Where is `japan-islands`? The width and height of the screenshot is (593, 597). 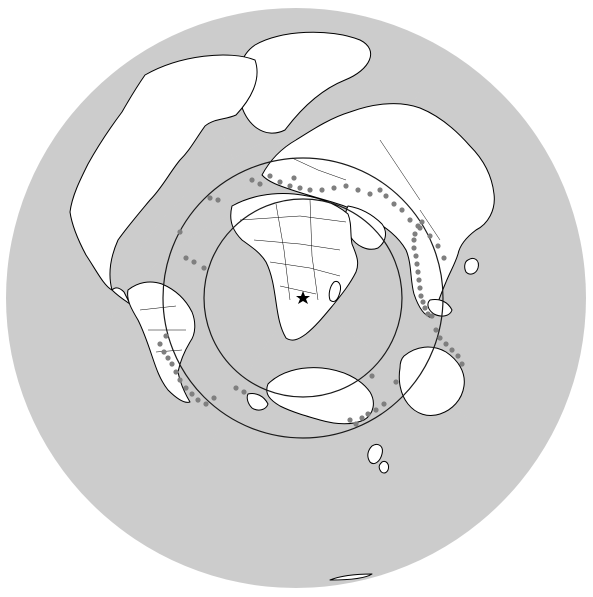
japan-islands is located at coordinates (471, 266).